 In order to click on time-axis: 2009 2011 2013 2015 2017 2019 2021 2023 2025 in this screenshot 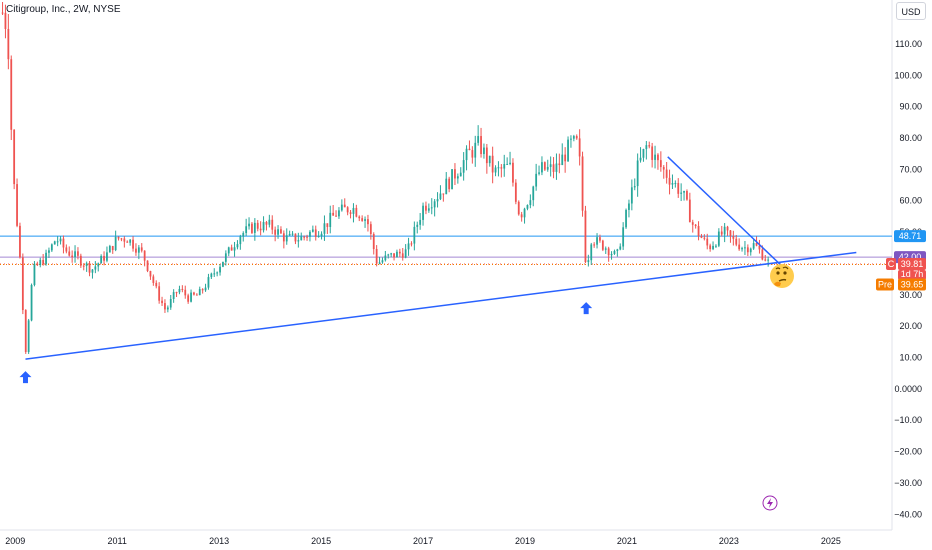, I will do `click(446, 537)`.